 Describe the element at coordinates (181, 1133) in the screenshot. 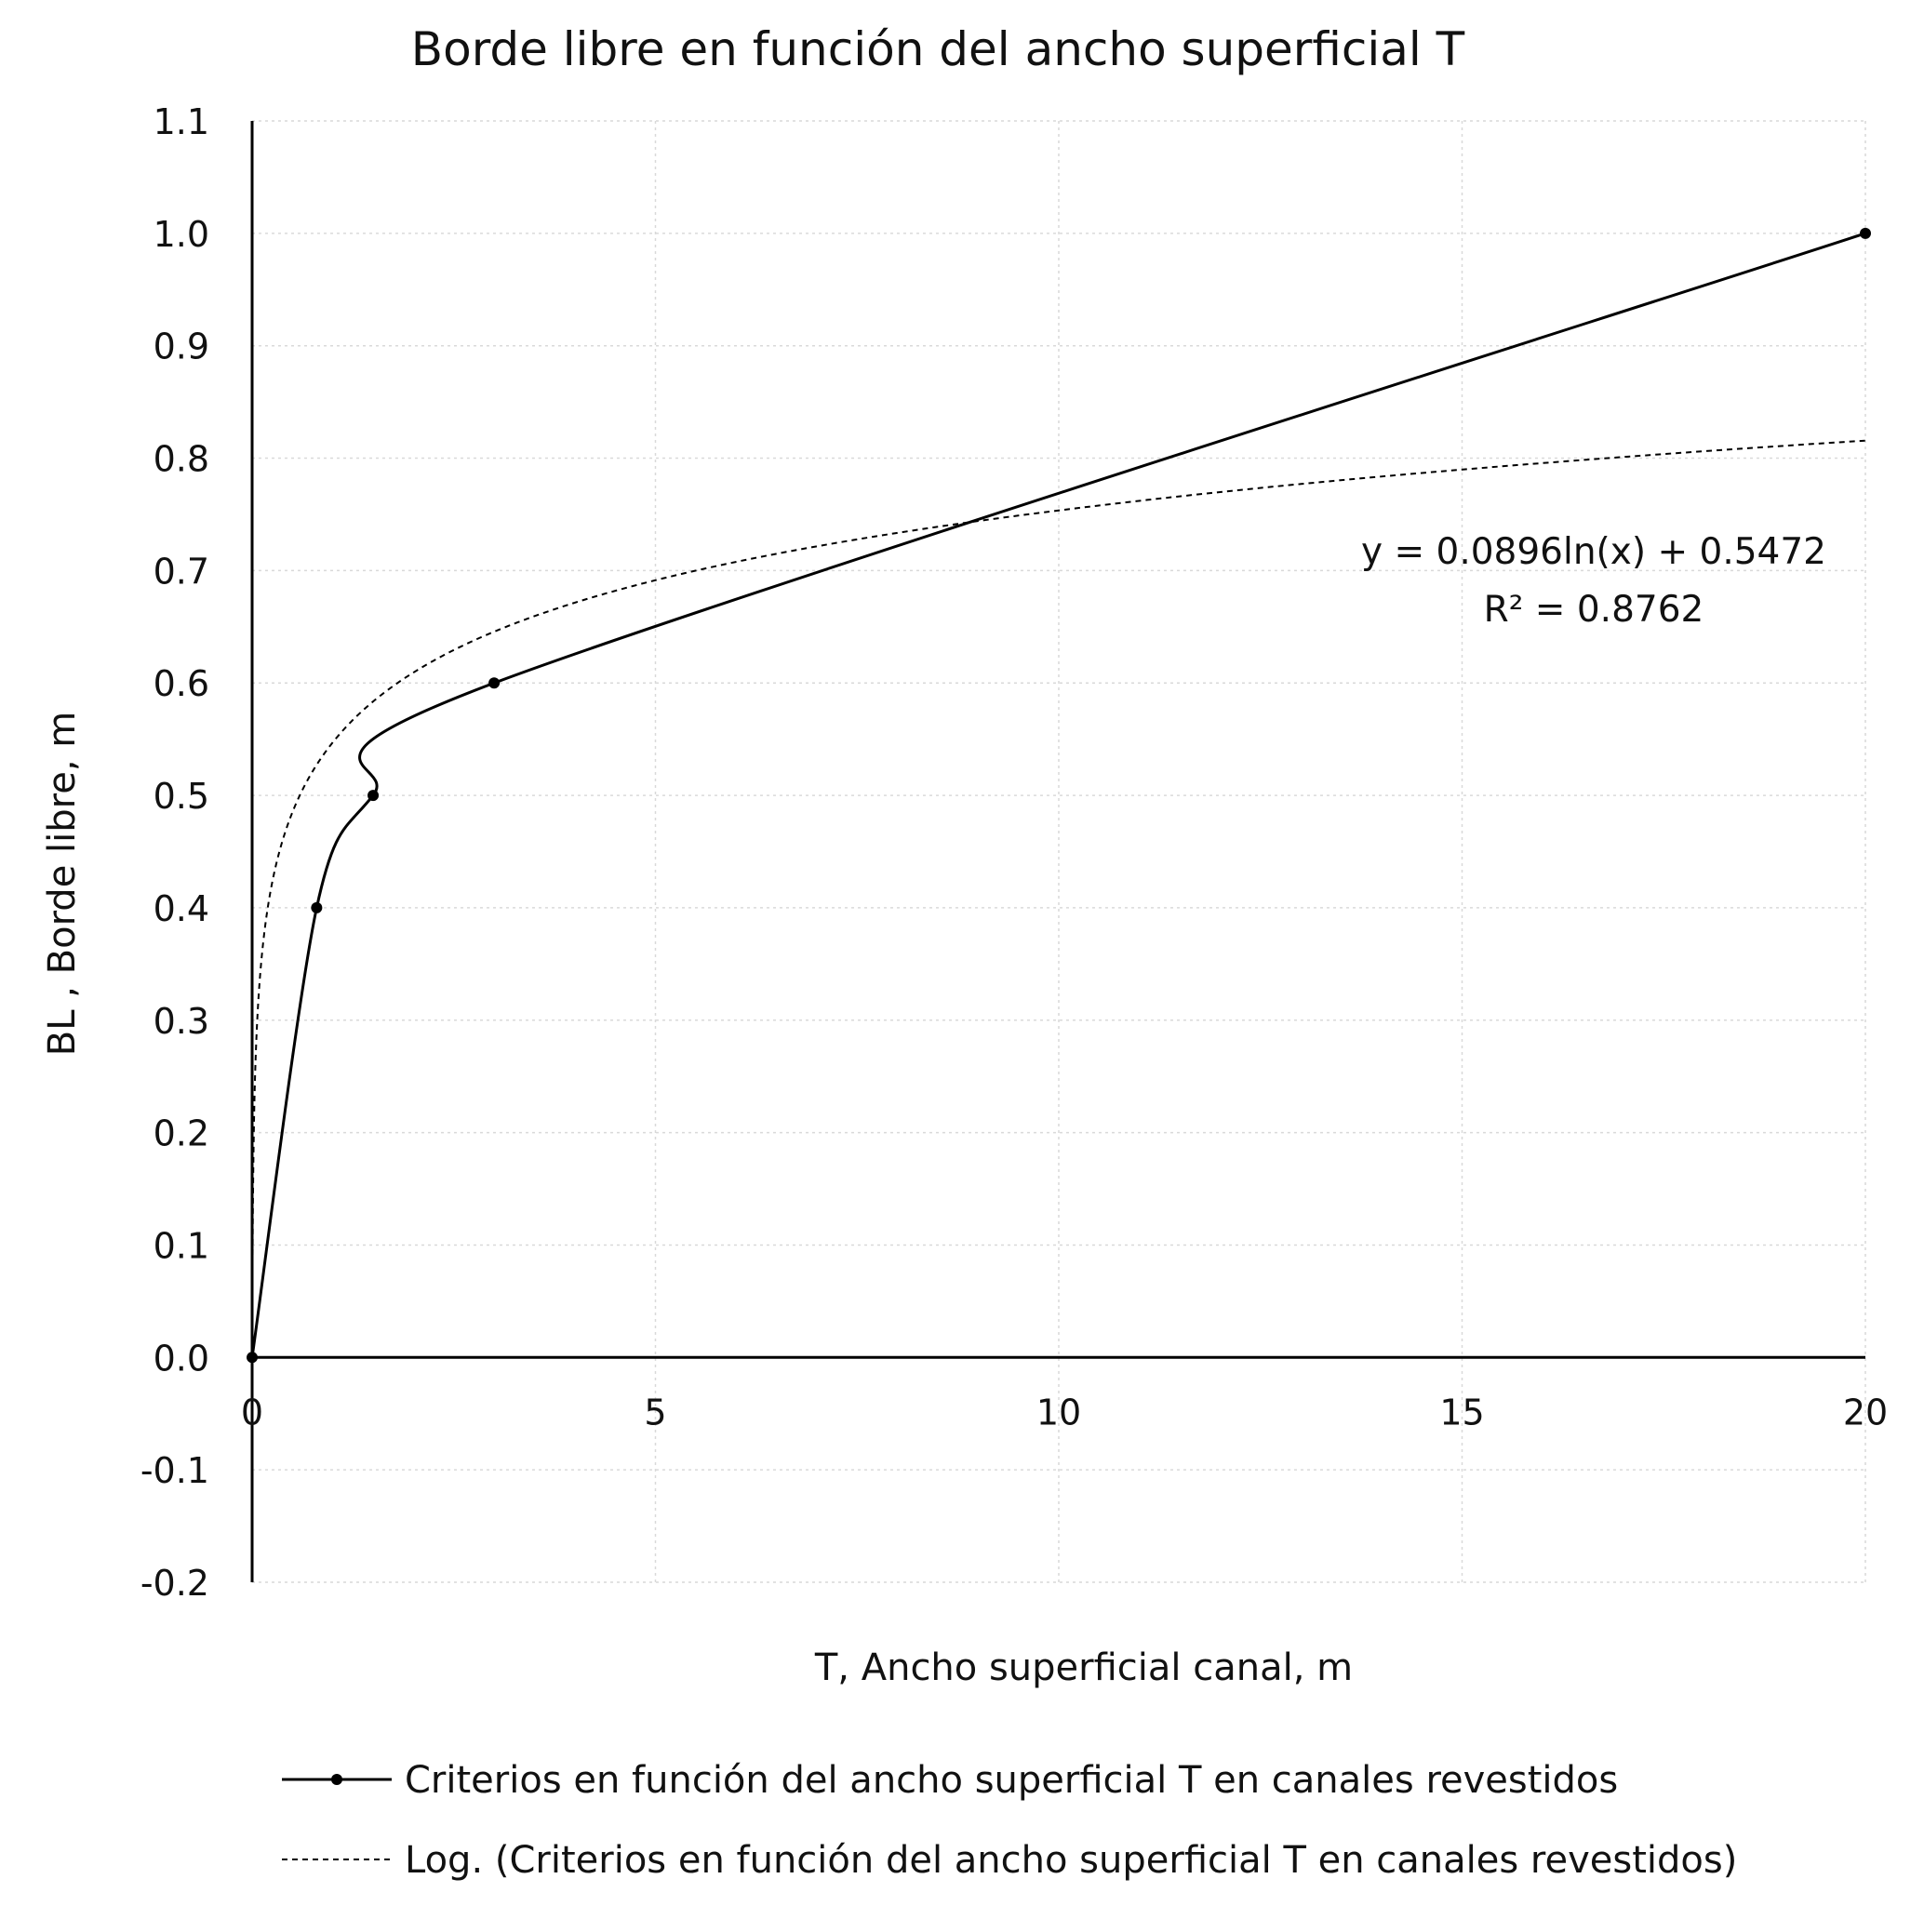

I see `y-tick-label: 0.2` at that location.